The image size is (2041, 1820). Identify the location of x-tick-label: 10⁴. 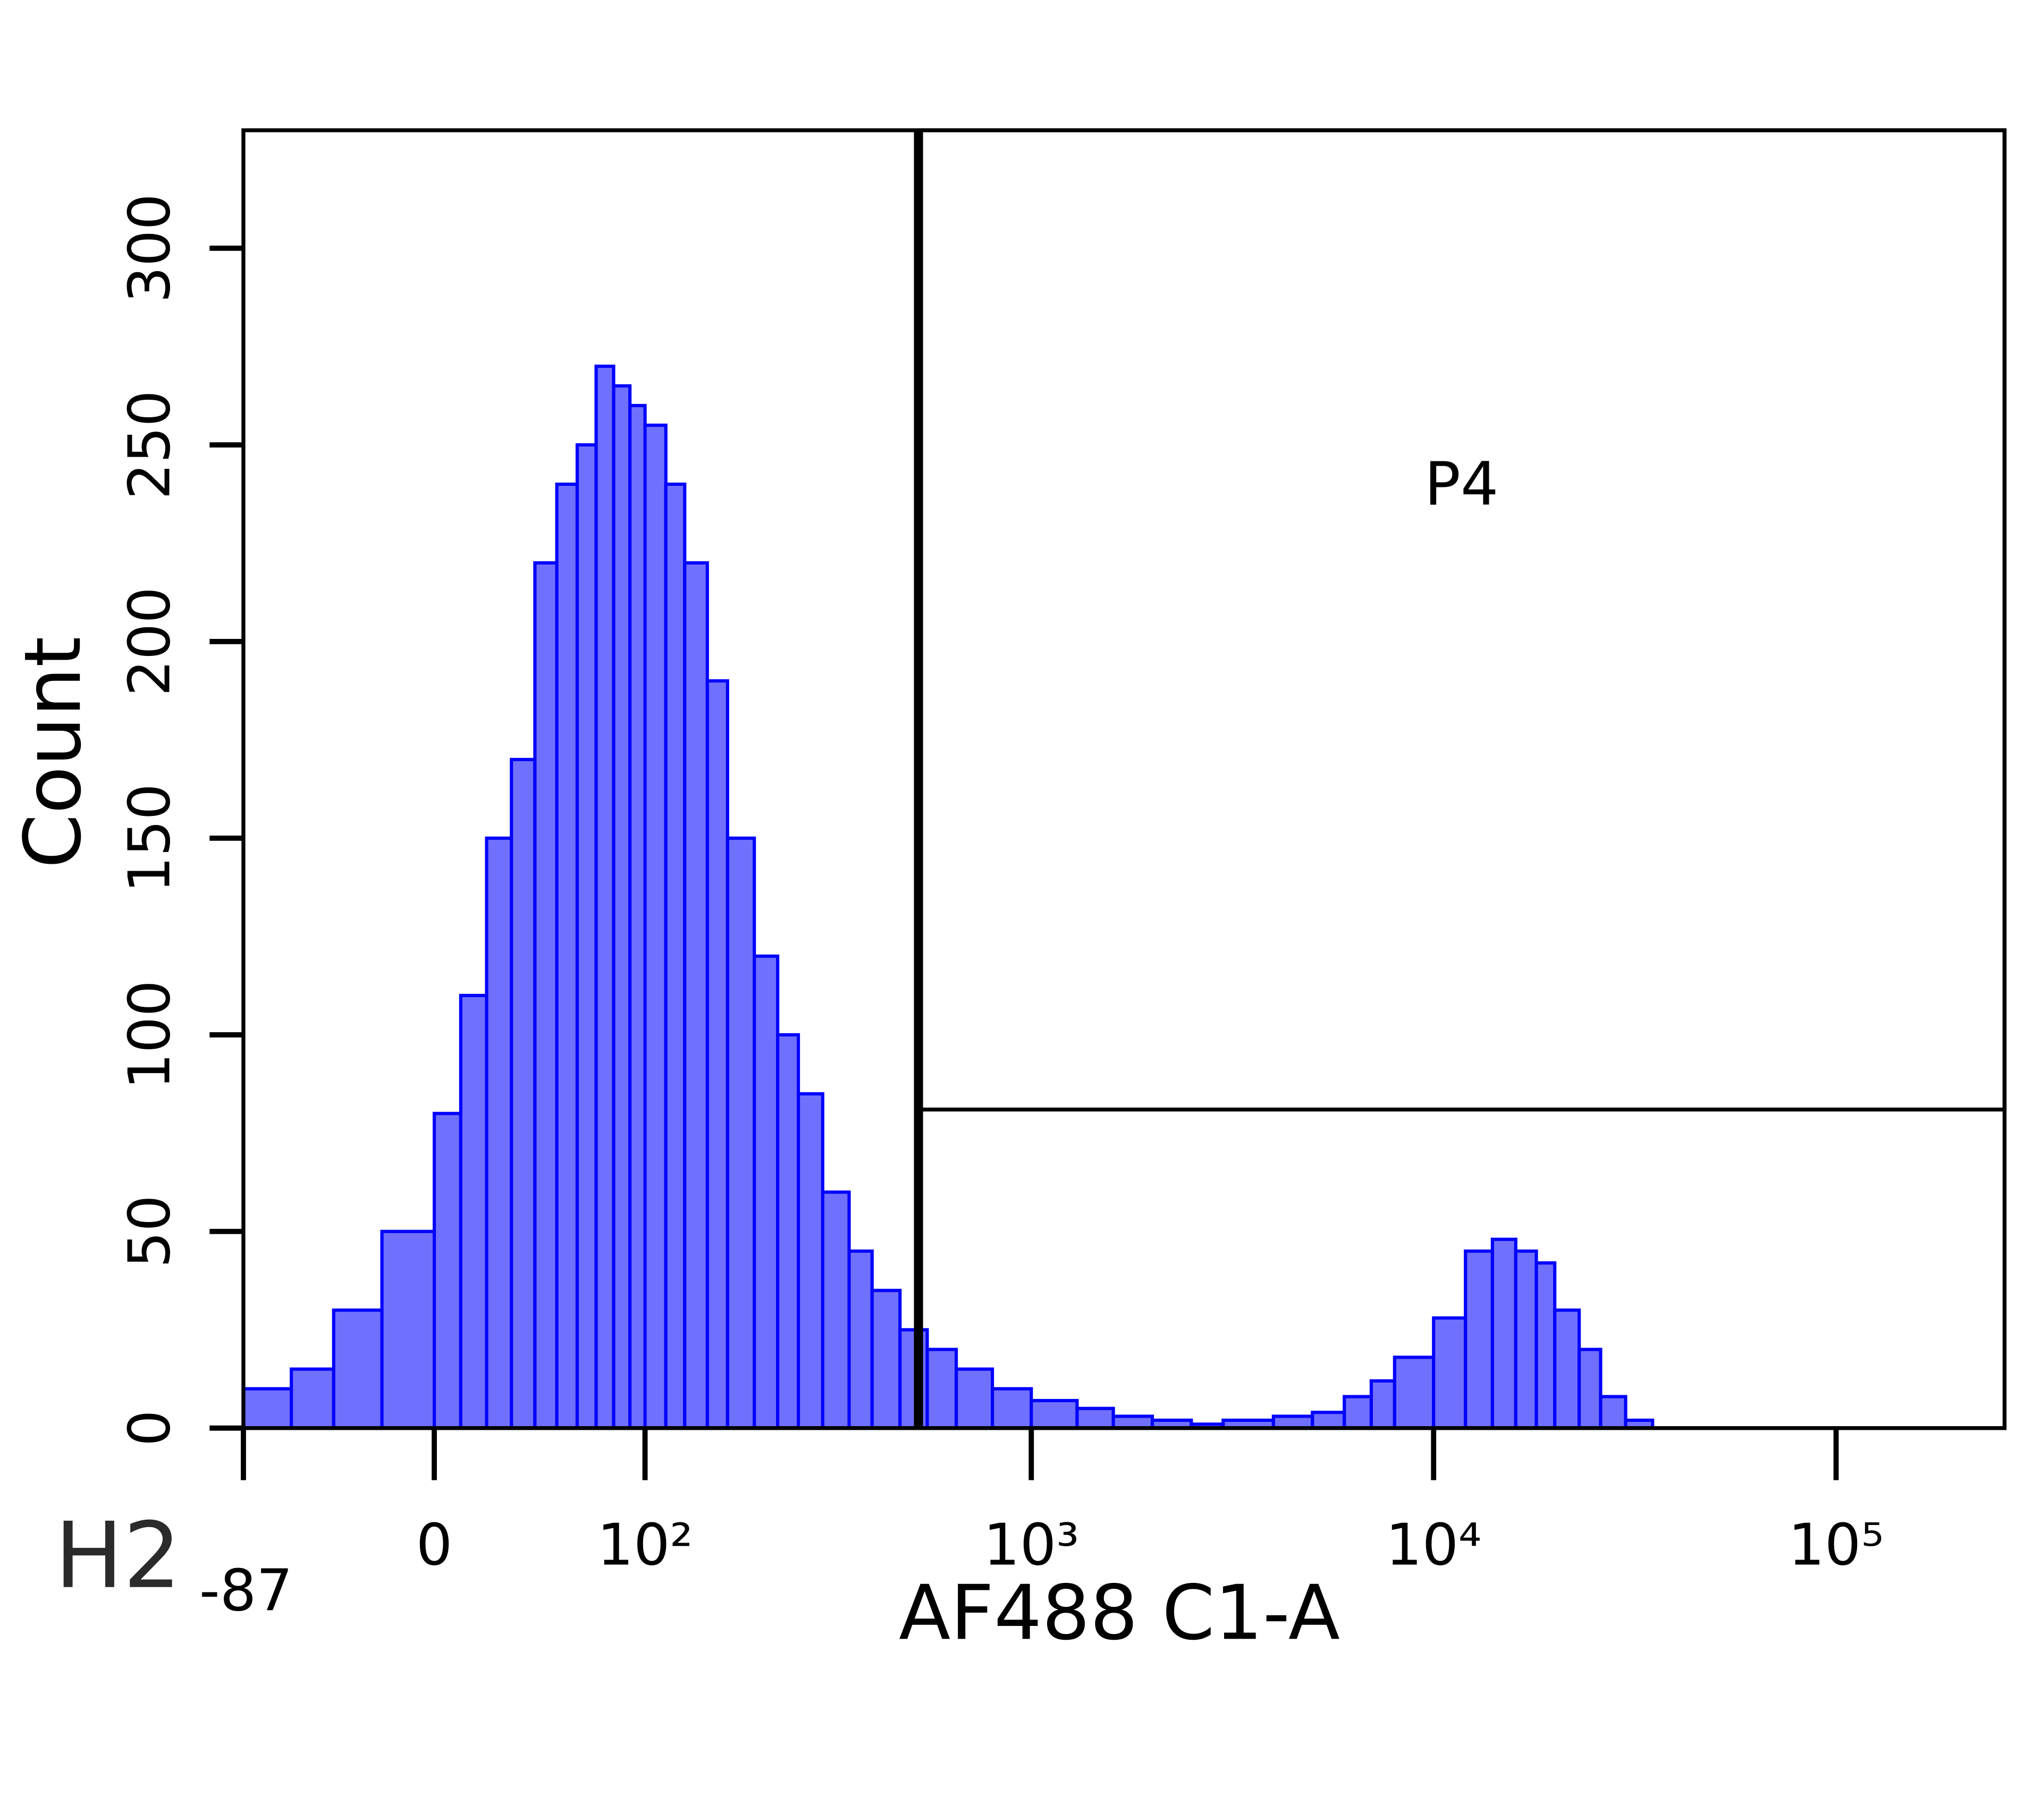
(1433, 1545).